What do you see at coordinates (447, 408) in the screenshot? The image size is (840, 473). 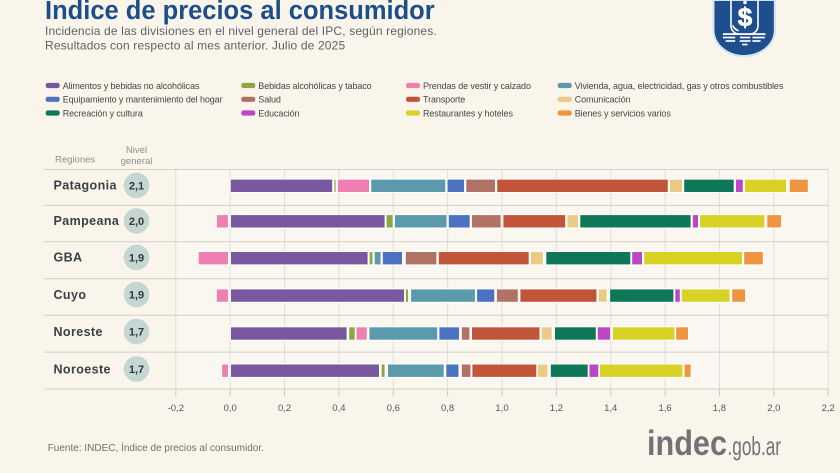 I see `svg-text: 0,8` at bounding box center [447, 408].